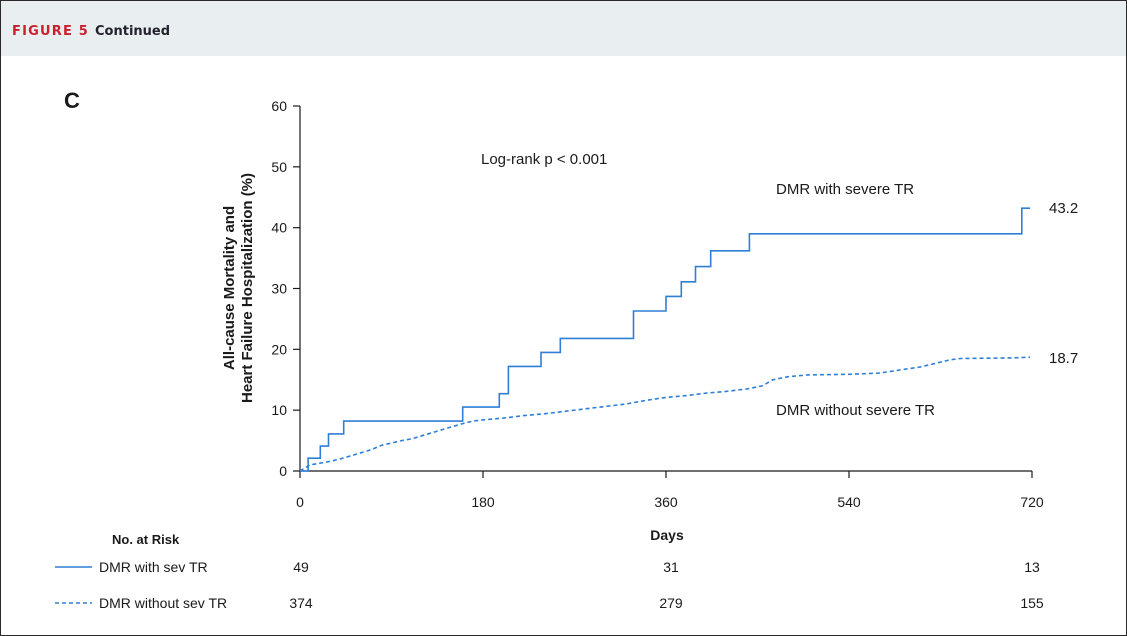 The height and width of the screenshot is (636, 1127). What do you see at coordinates (671, 603) in the screenshot?
I see `risk-value: 279` at bounding box center [671, 603].